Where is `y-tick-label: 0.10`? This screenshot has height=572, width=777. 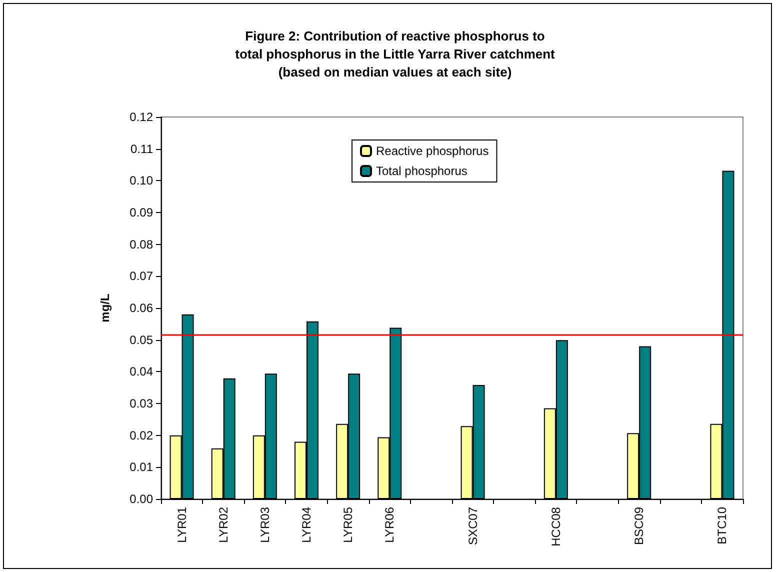
y-tick-label: 0.10 is located at coordinates (142, 181).